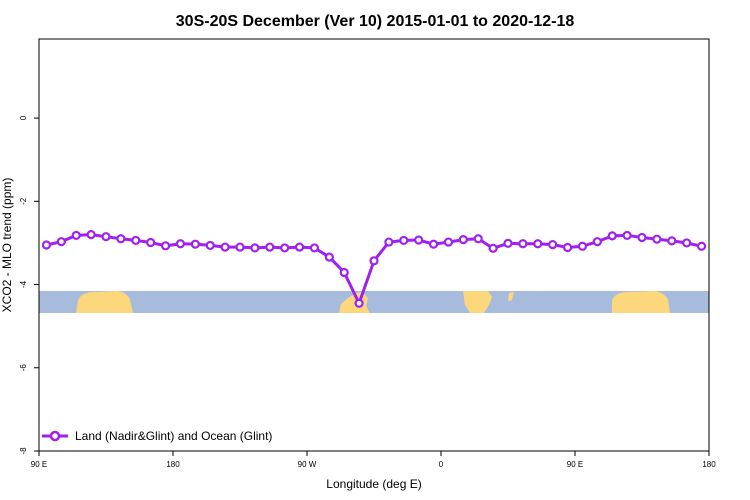  I want to click on y-axis: 0 -2 -4 -6 -8, so click(29, 285).